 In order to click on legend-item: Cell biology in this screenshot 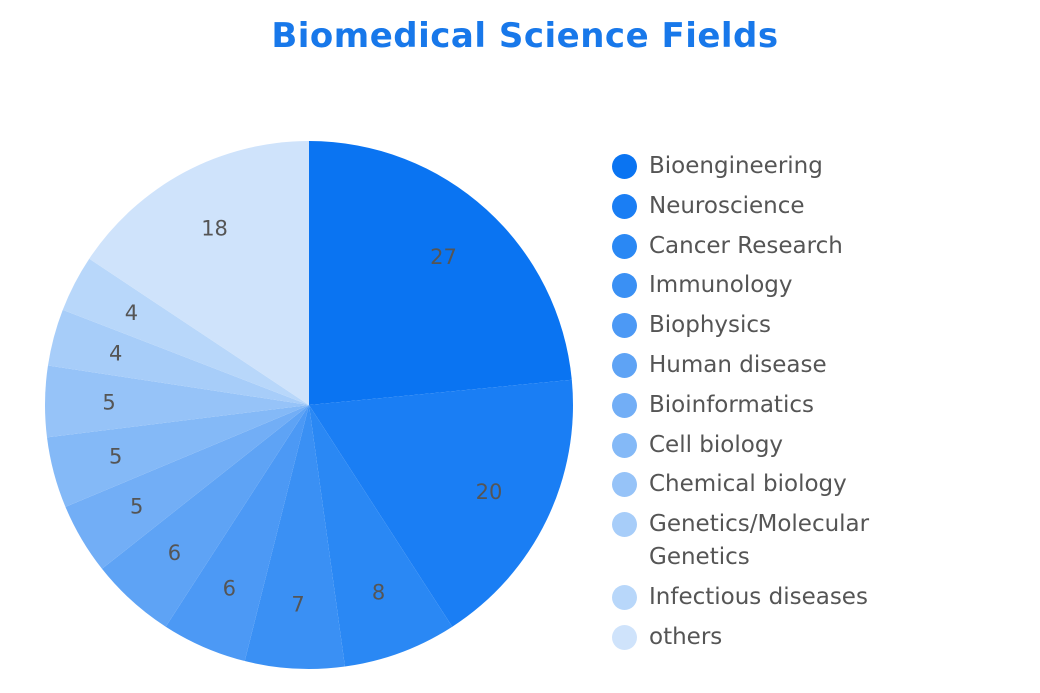, I will do `click(762, 445)`.